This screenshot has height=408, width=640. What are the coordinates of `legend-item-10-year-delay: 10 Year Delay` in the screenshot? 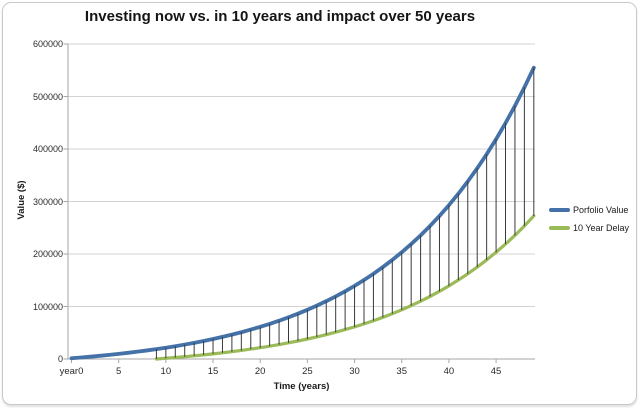 It's located at (589, 228).